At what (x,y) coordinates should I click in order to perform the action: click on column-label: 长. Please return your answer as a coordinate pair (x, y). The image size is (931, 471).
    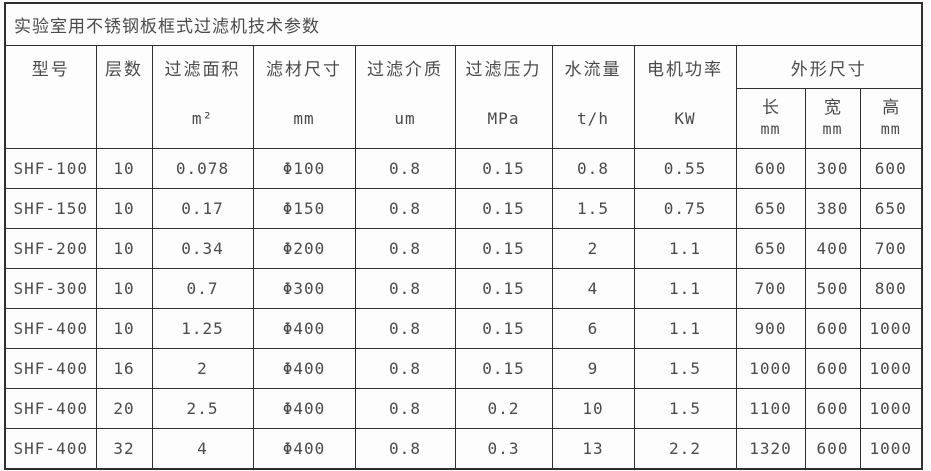
    Looking at the image, I should click on (770, 108).